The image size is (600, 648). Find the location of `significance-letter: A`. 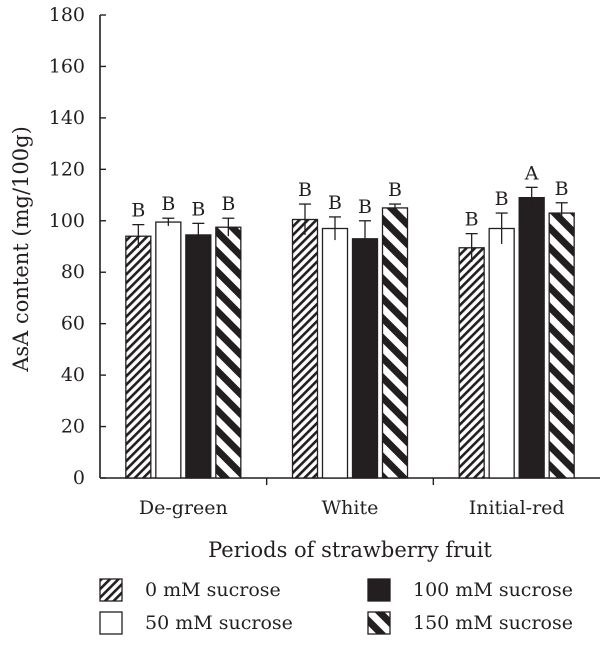

significance-letter: A is located at coordinates (531, 173).